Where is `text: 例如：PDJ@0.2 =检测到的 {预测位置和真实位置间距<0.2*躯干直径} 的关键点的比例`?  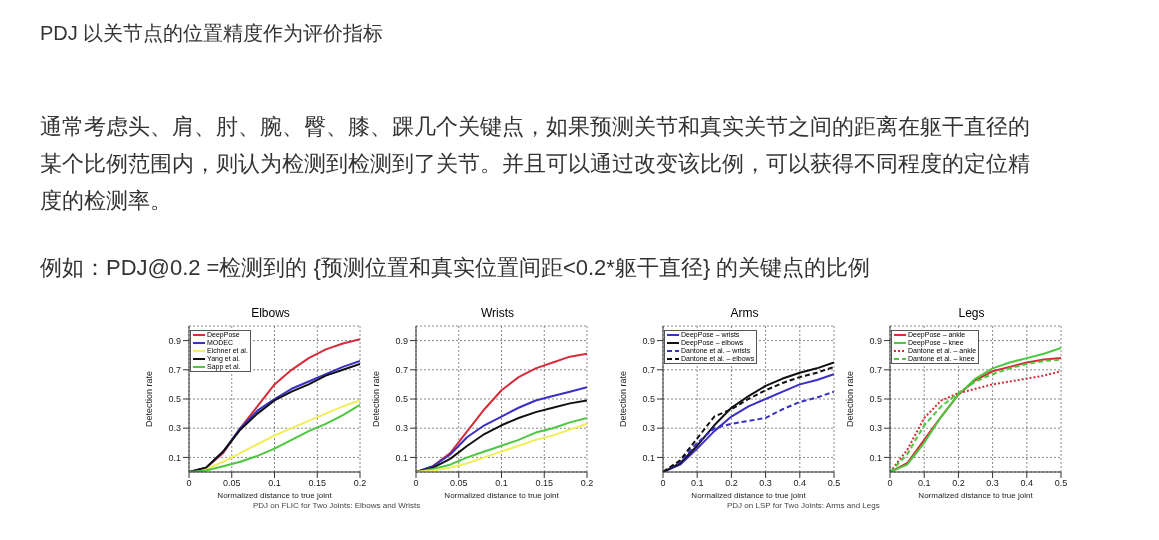 text: 例如：PDJ@0.2 =检测到的 {预测位置和真实位置间距<0.2*躯干直径} 的关键点的比例 is located at coordinates (456, 268).